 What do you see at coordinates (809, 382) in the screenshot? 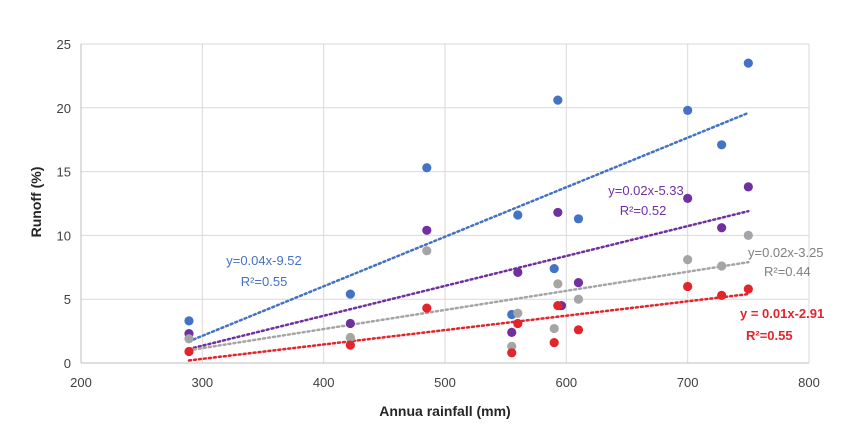
I see `x-tick-label: 800` at bounding box center [809, 382].